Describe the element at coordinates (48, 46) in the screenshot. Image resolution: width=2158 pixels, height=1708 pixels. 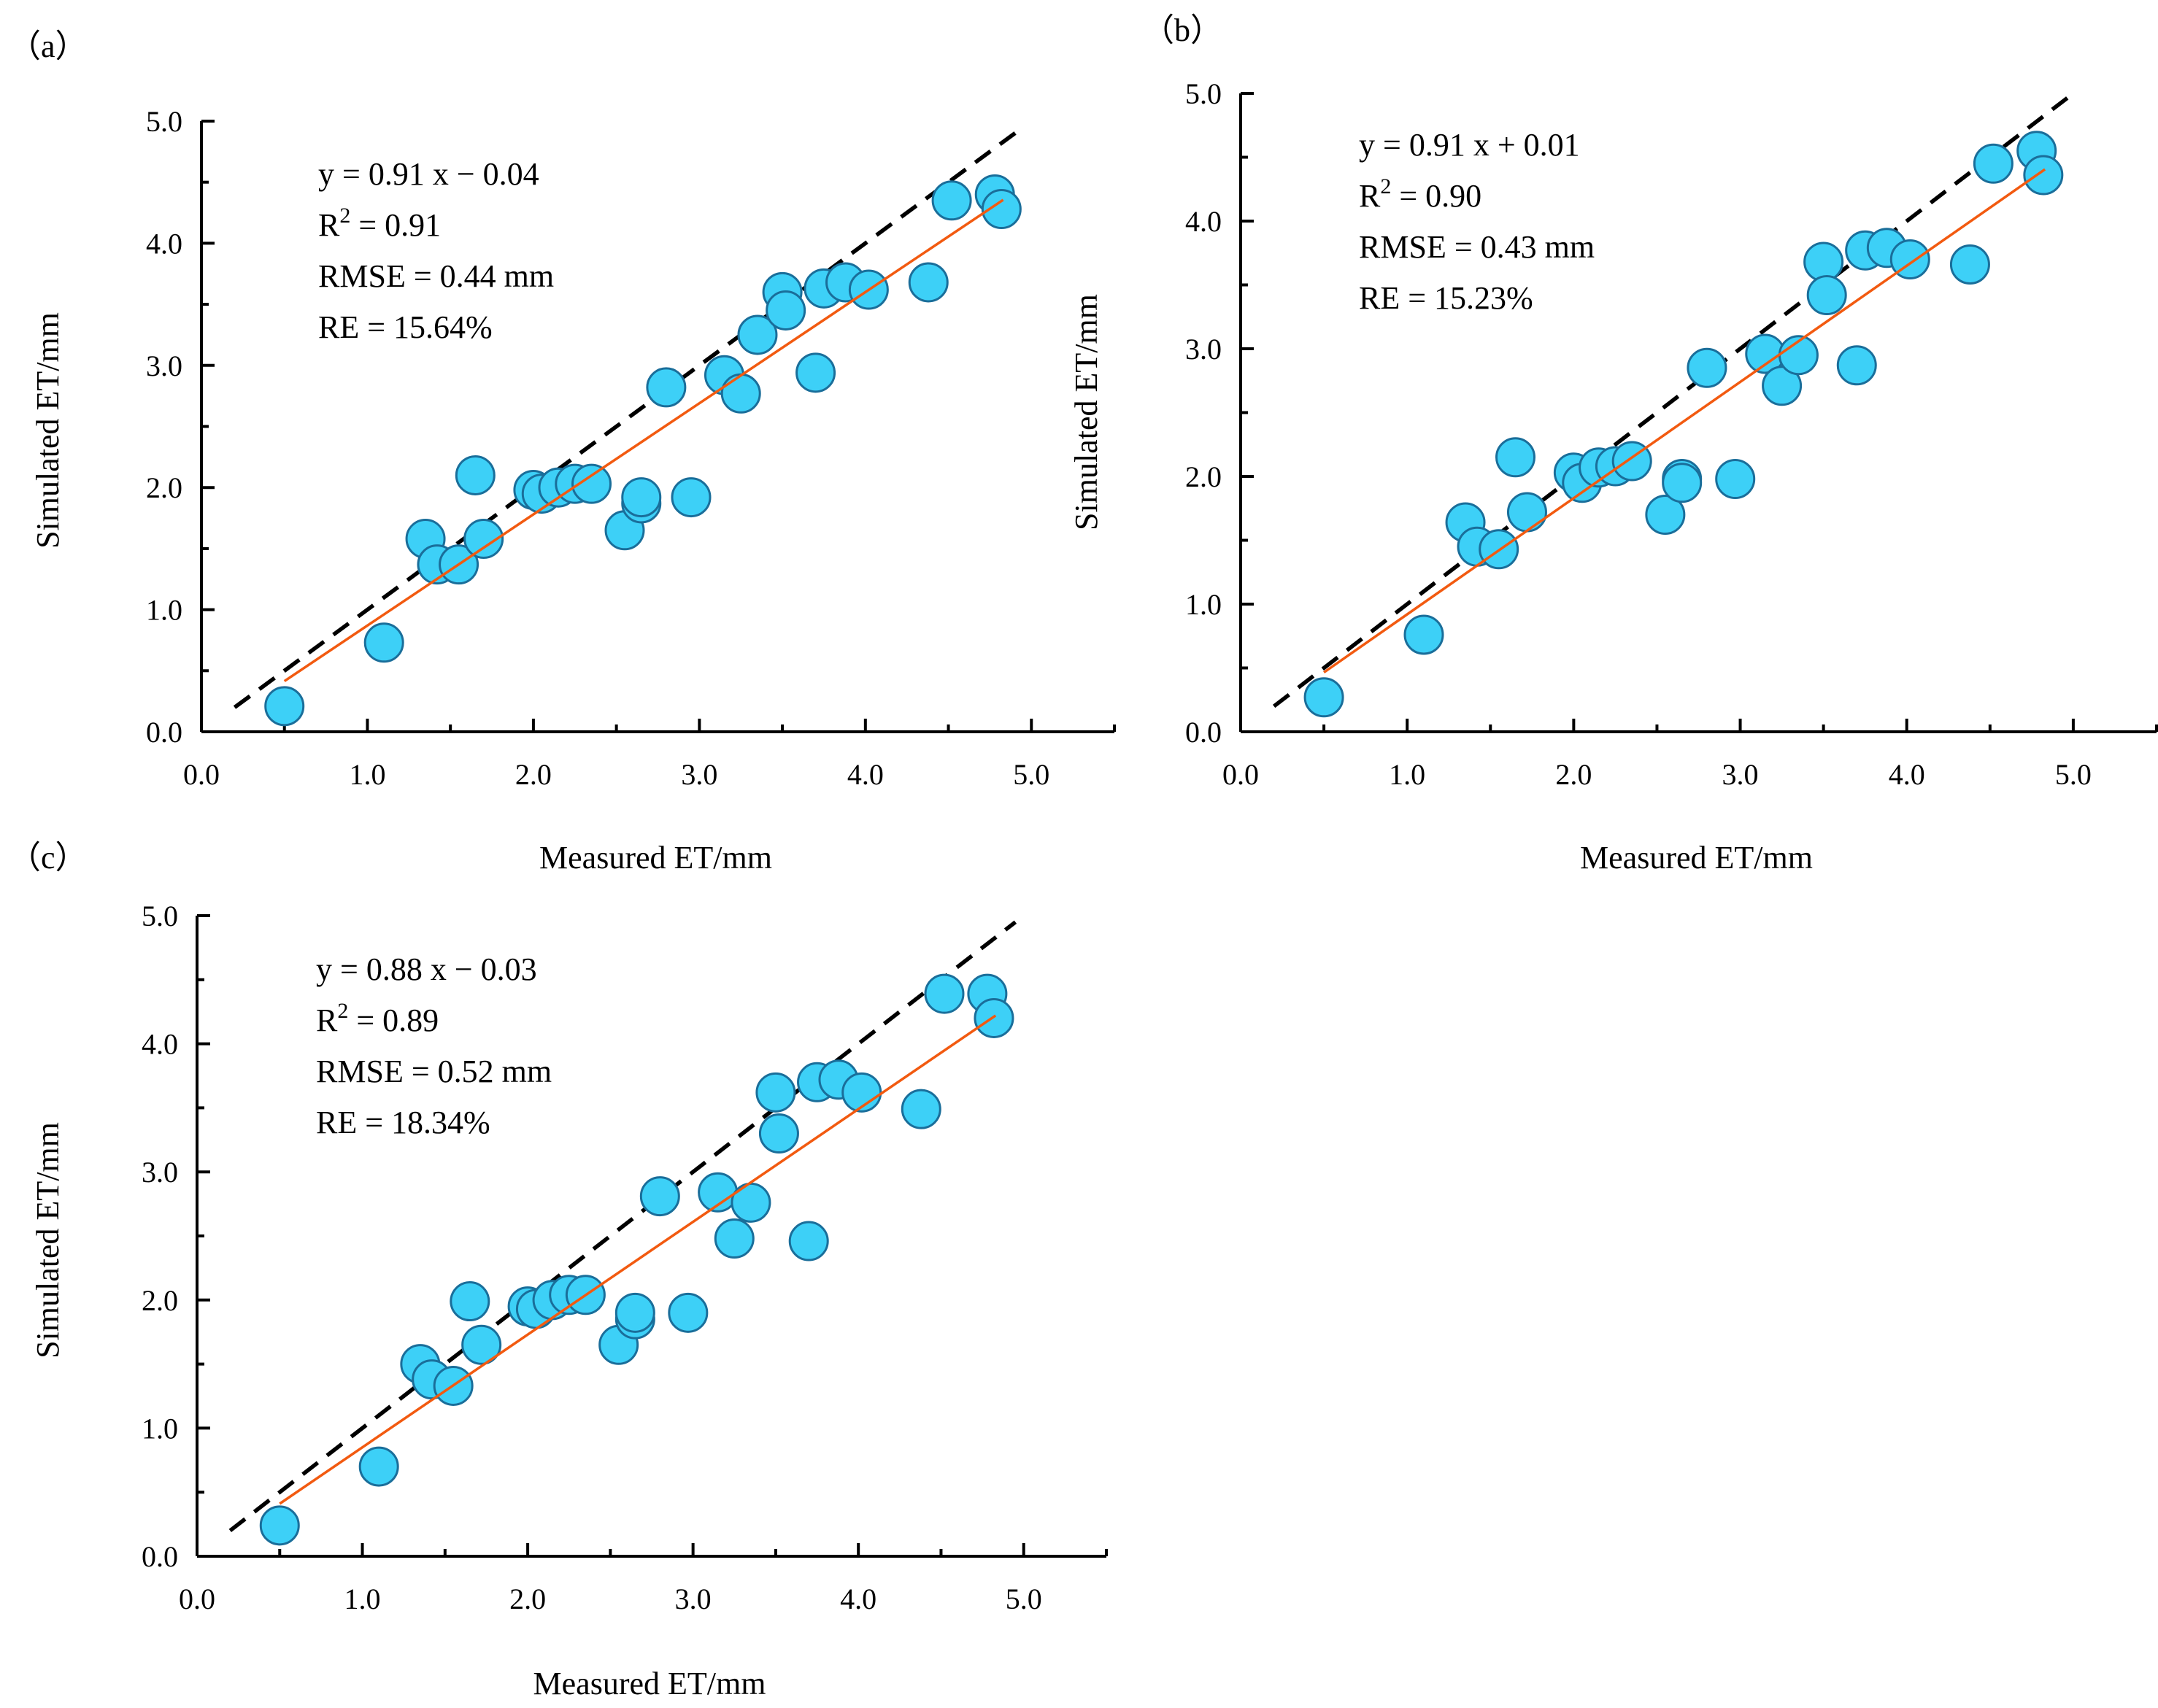
I see `panel-label: （a）` at that location.